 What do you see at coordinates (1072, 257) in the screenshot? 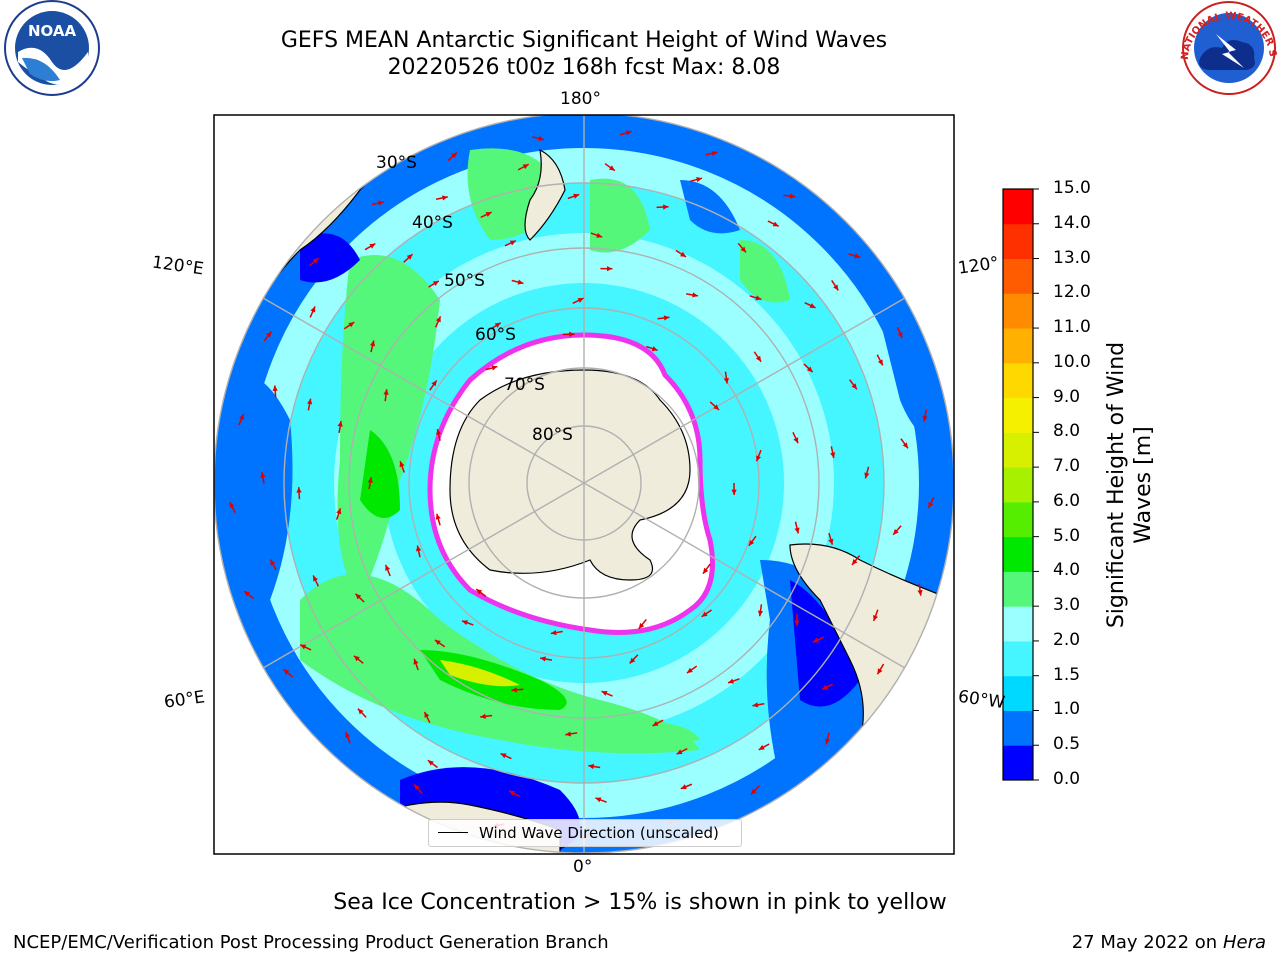
I see `colorbar-tick-label: 13.0` at bounding box center [1072, 257].